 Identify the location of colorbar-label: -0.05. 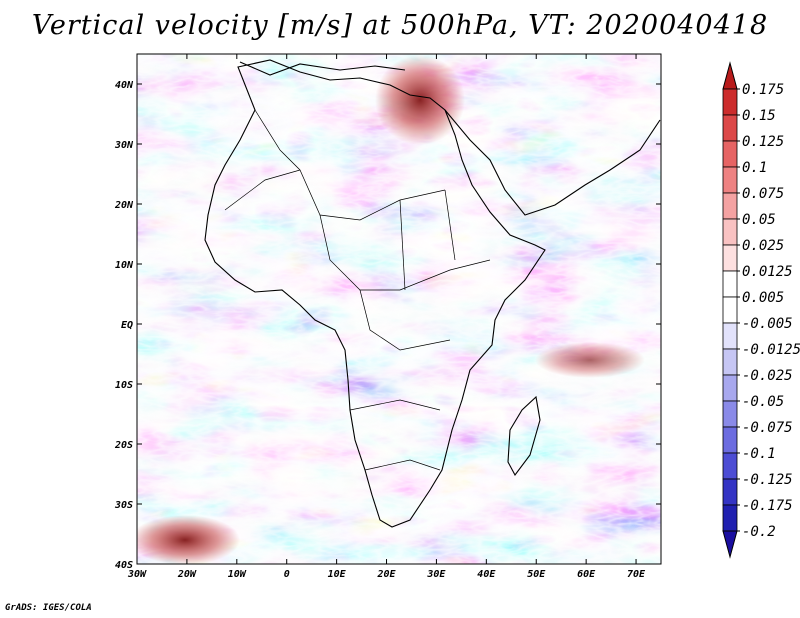
(763, 402).